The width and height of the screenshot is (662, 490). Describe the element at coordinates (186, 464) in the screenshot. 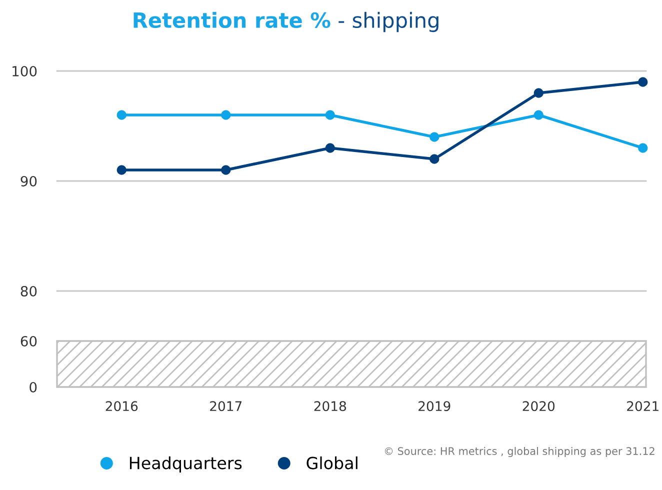

I see `legend-label: Headquarters` at that location.